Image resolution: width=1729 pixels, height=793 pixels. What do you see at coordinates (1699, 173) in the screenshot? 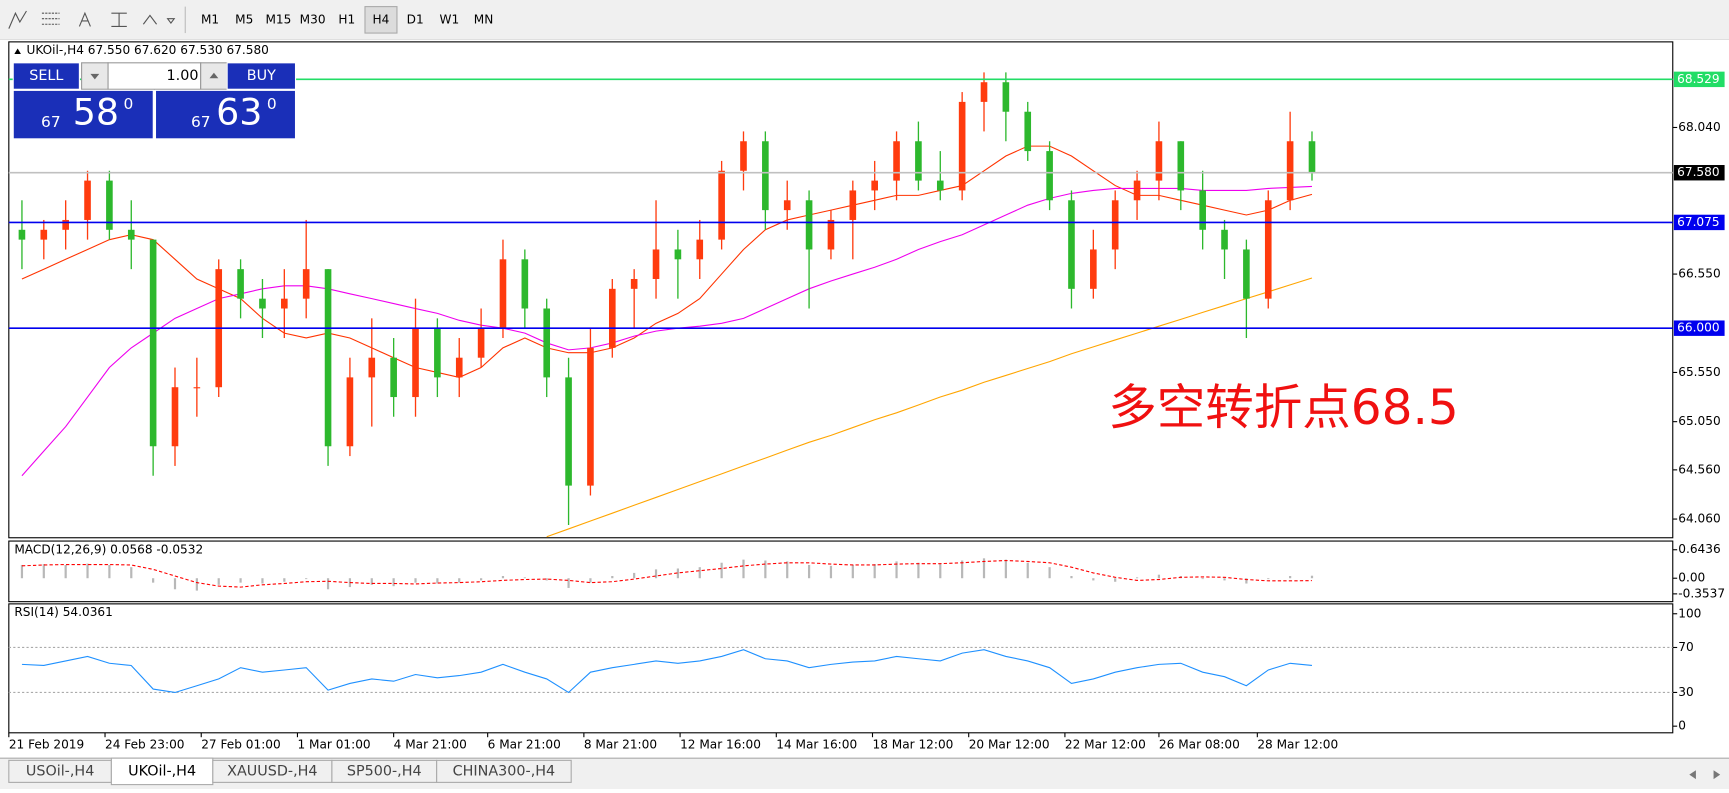
I see `price-label-box` at bounding box center [1699, 173].